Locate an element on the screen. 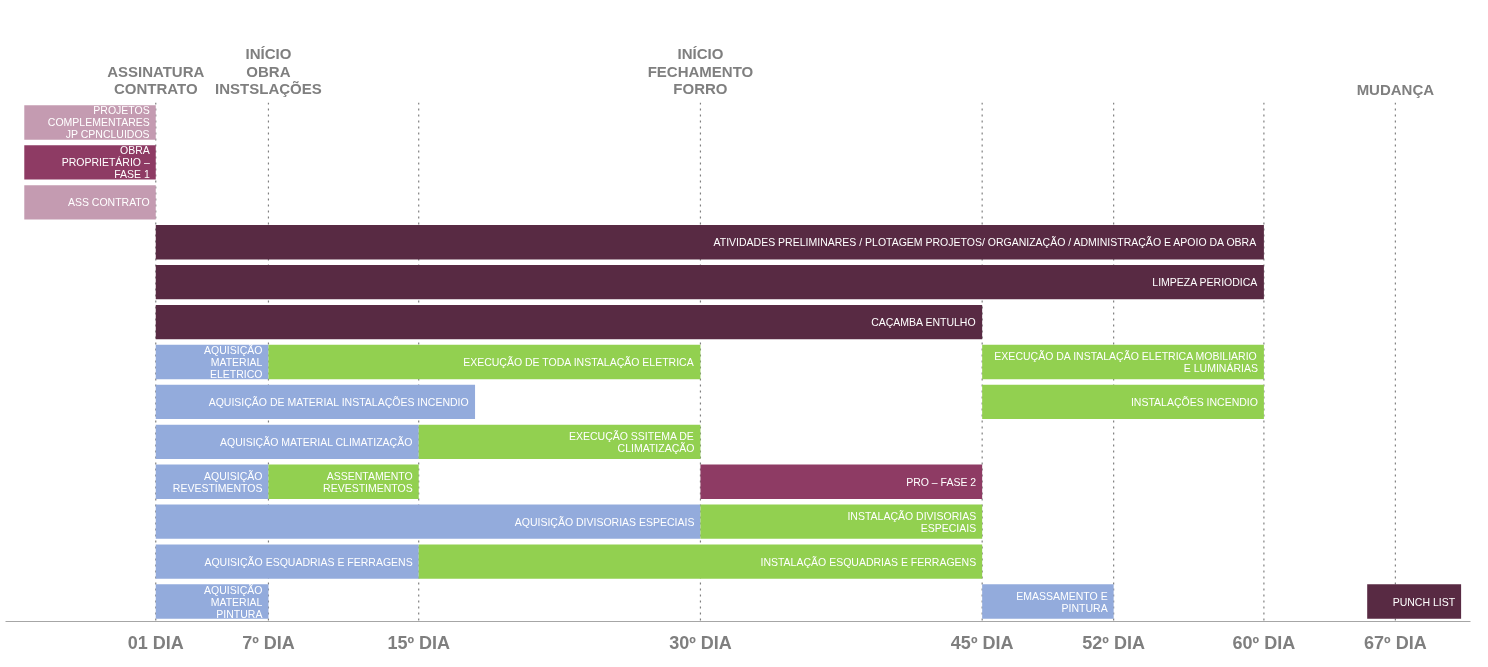 The height and width of the screenshot is (667, 1488). x-tick-label: 15º DIA is located at coordinates (419, 642).